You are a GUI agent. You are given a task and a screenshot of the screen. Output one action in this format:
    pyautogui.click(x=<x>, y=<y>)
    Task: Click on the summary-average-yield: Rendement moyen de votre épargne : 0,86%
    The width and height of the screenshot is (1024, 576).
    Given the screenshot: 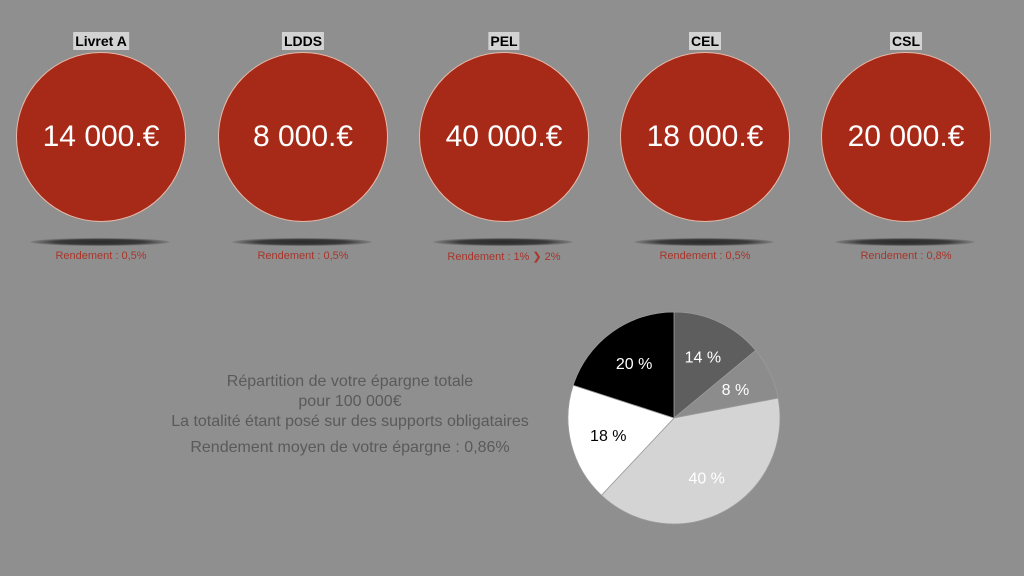 What is the action you would take?
    pyautogui.click(x=350, y=447)
    